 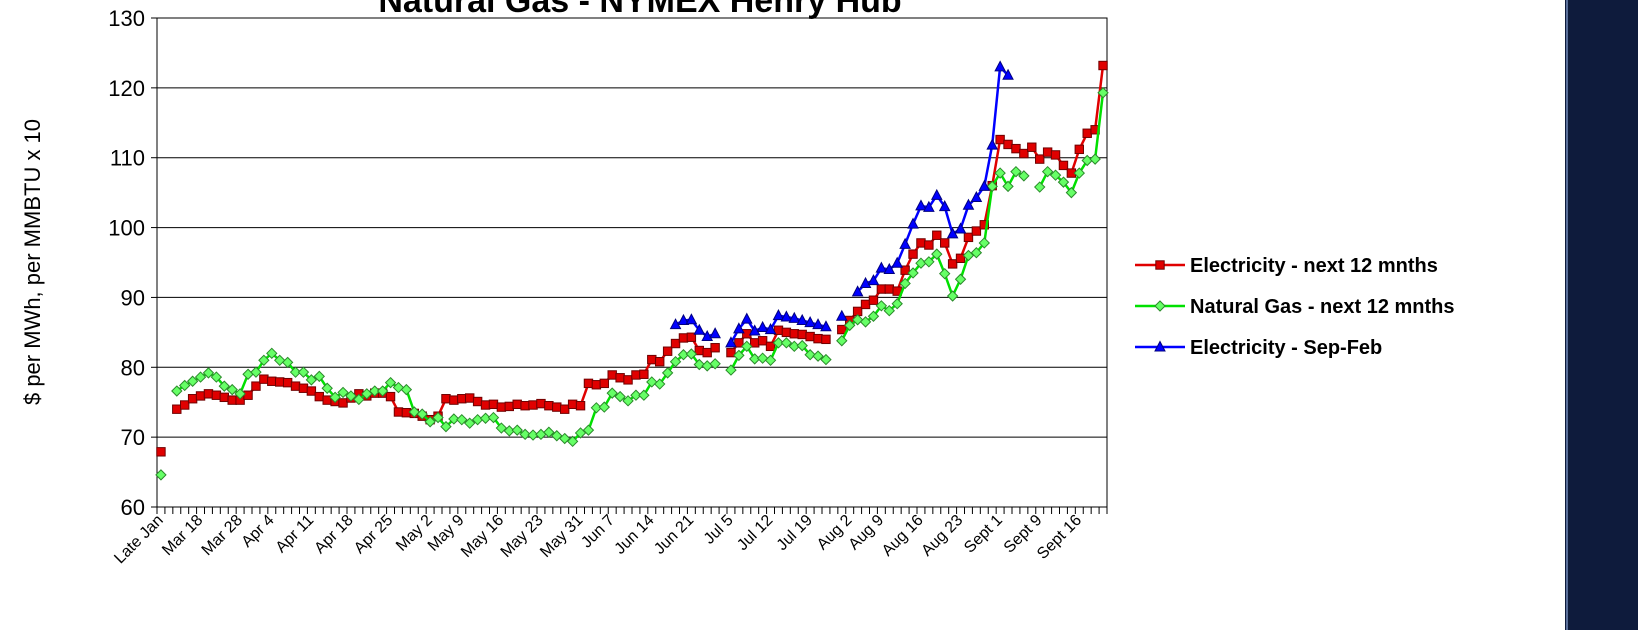 What do you see at coordinates (639, 10) in the screenshot?
I see `chart-title: Natural Gas - NYMEX Henry Hub` at bounding box center [639, 10].